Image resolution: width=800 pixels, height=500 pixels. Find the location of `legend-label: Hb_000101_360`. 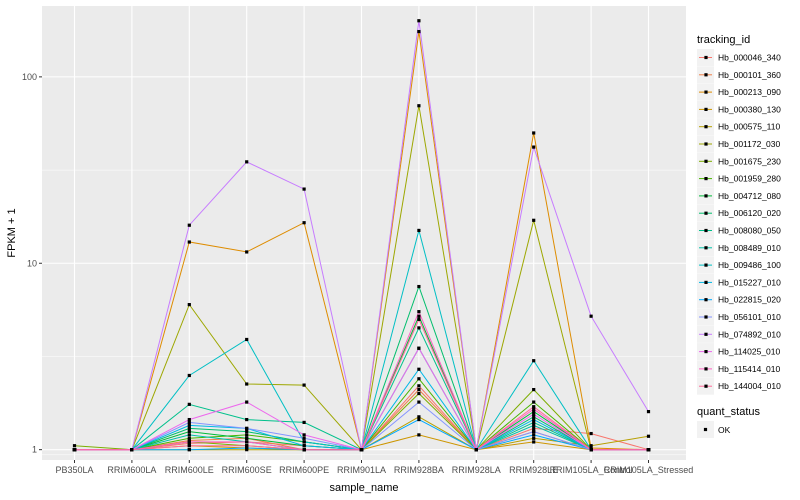

legend-label: Hb_000101_360 is located at coordinates (749, 75).